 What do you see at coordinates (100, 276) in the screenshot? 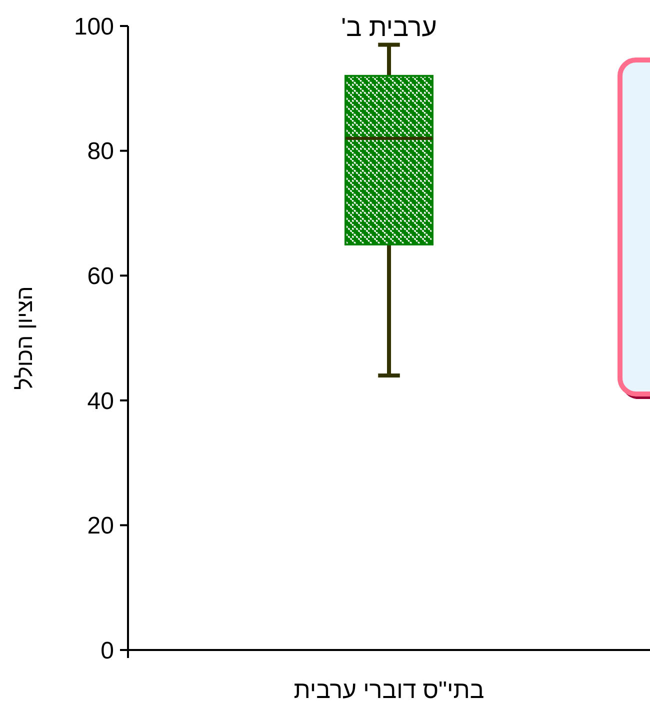
I see `y-tick-label: 60` at bounding box center [100, 276].